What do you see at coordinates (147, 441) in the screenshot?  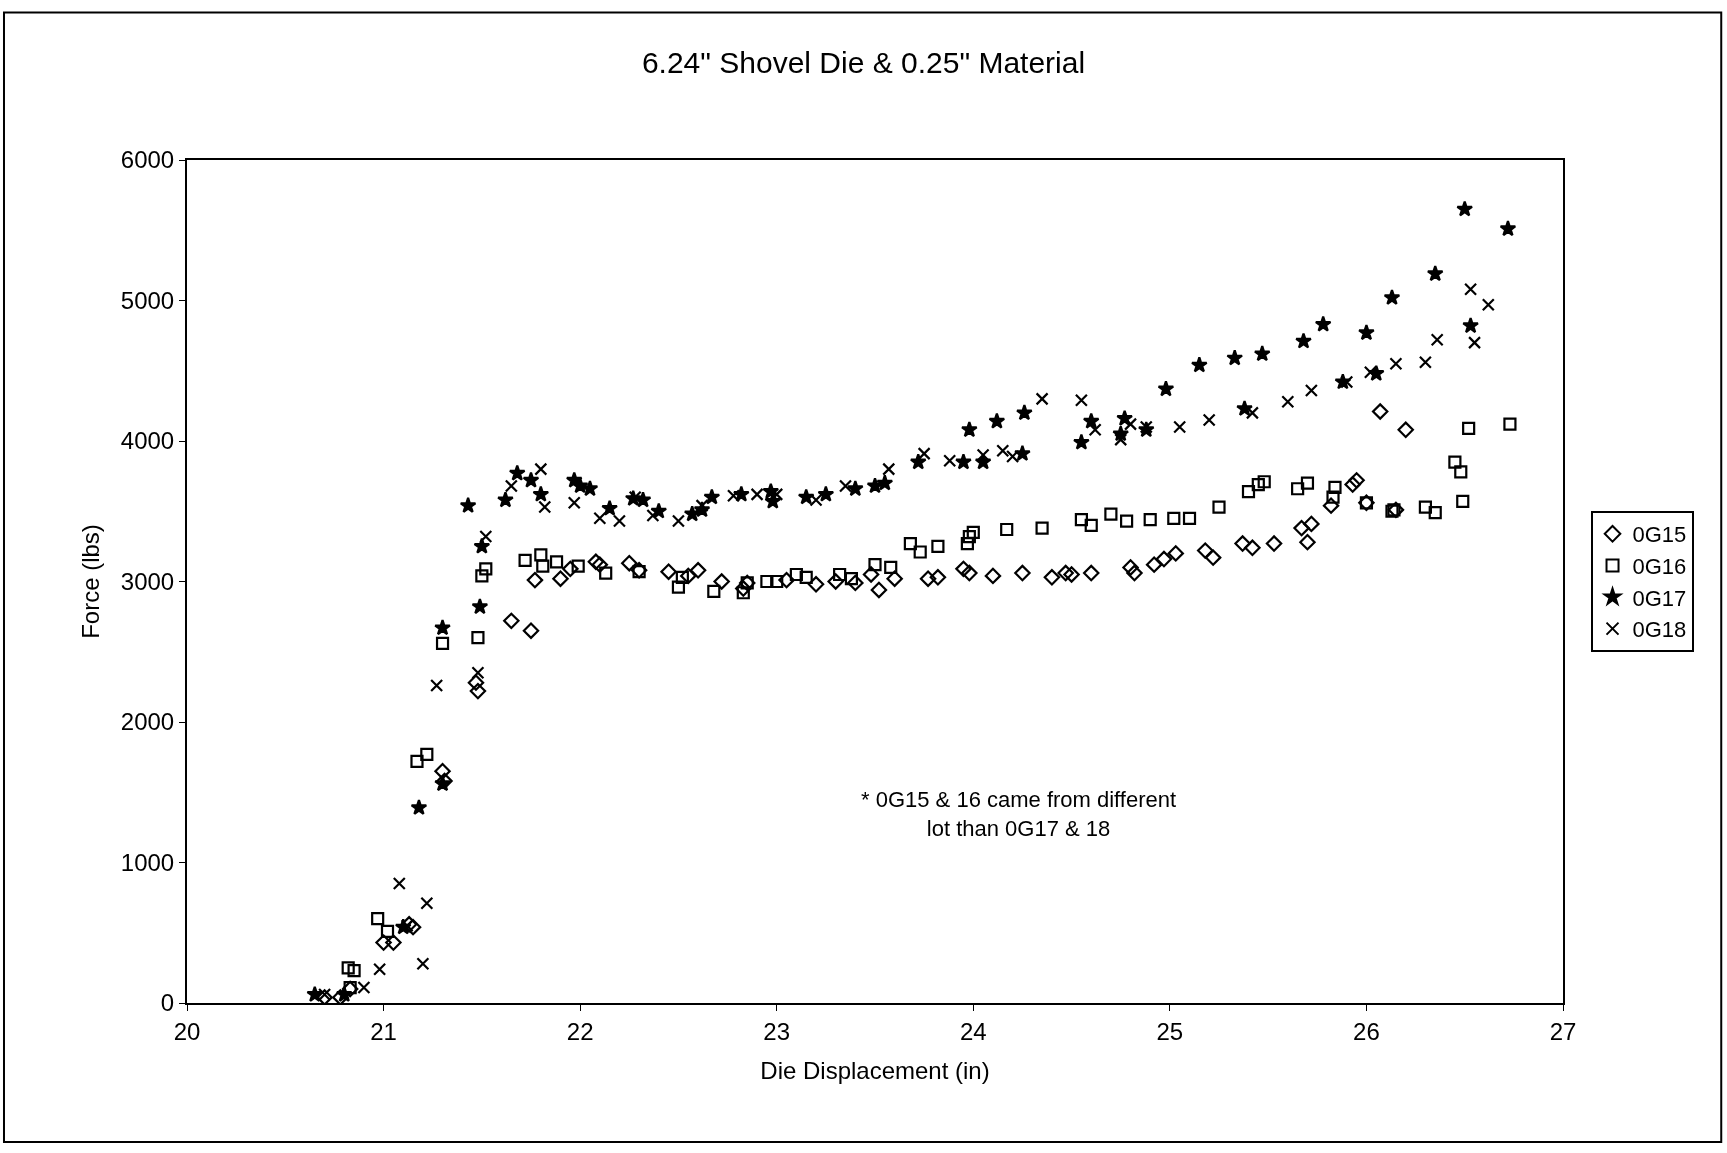 I see `y-tick-label: 4000` at bounding box center [147, 441].